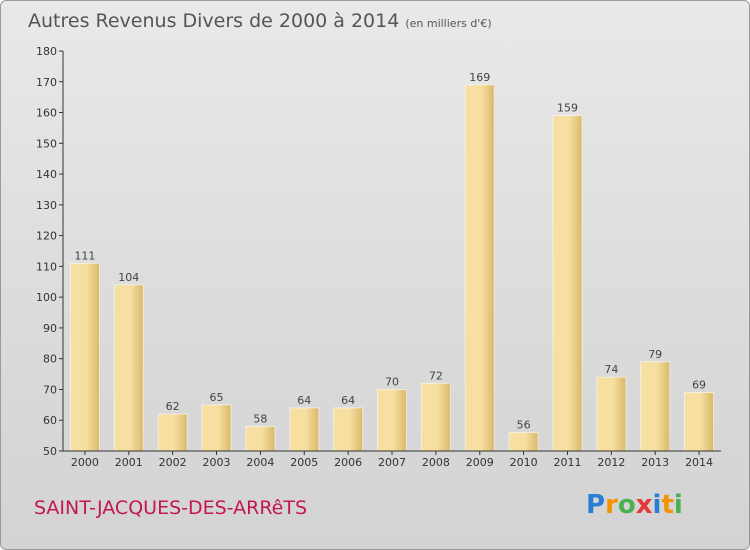  Describe the element at coordinates (655, 354) in the screenshot. I see `data-label-2013: 79` at that location.